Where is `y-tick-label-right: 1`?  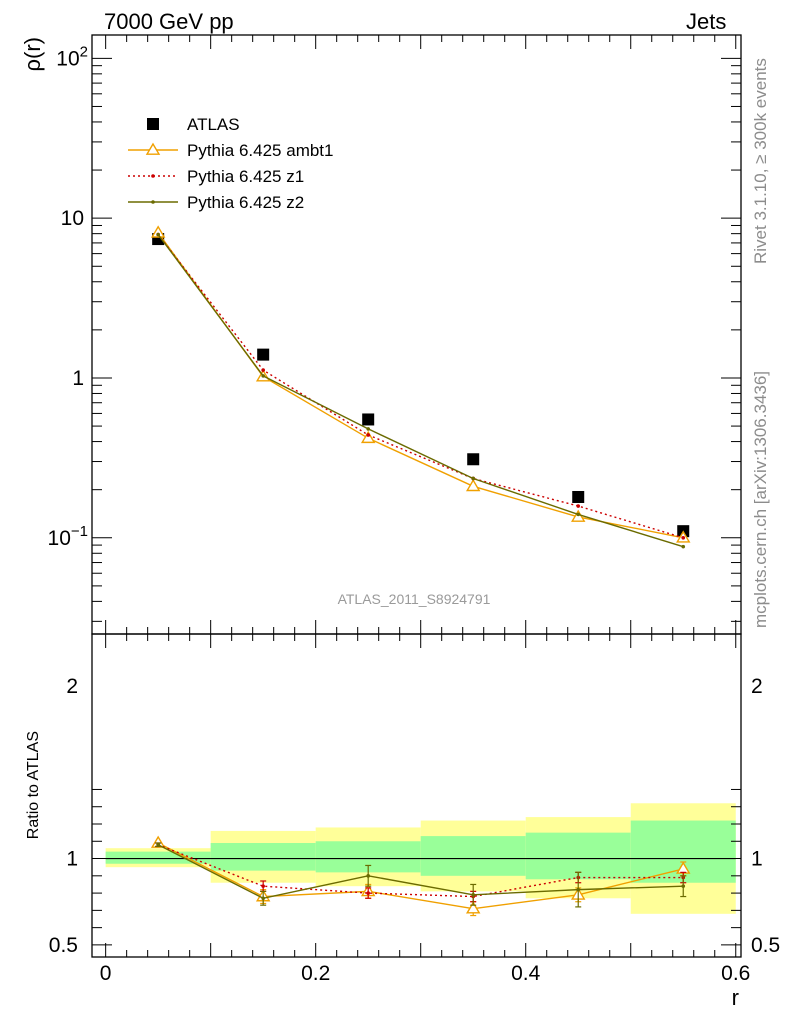 y-tick-label-right: 1 is located at coordinates (757, 859).